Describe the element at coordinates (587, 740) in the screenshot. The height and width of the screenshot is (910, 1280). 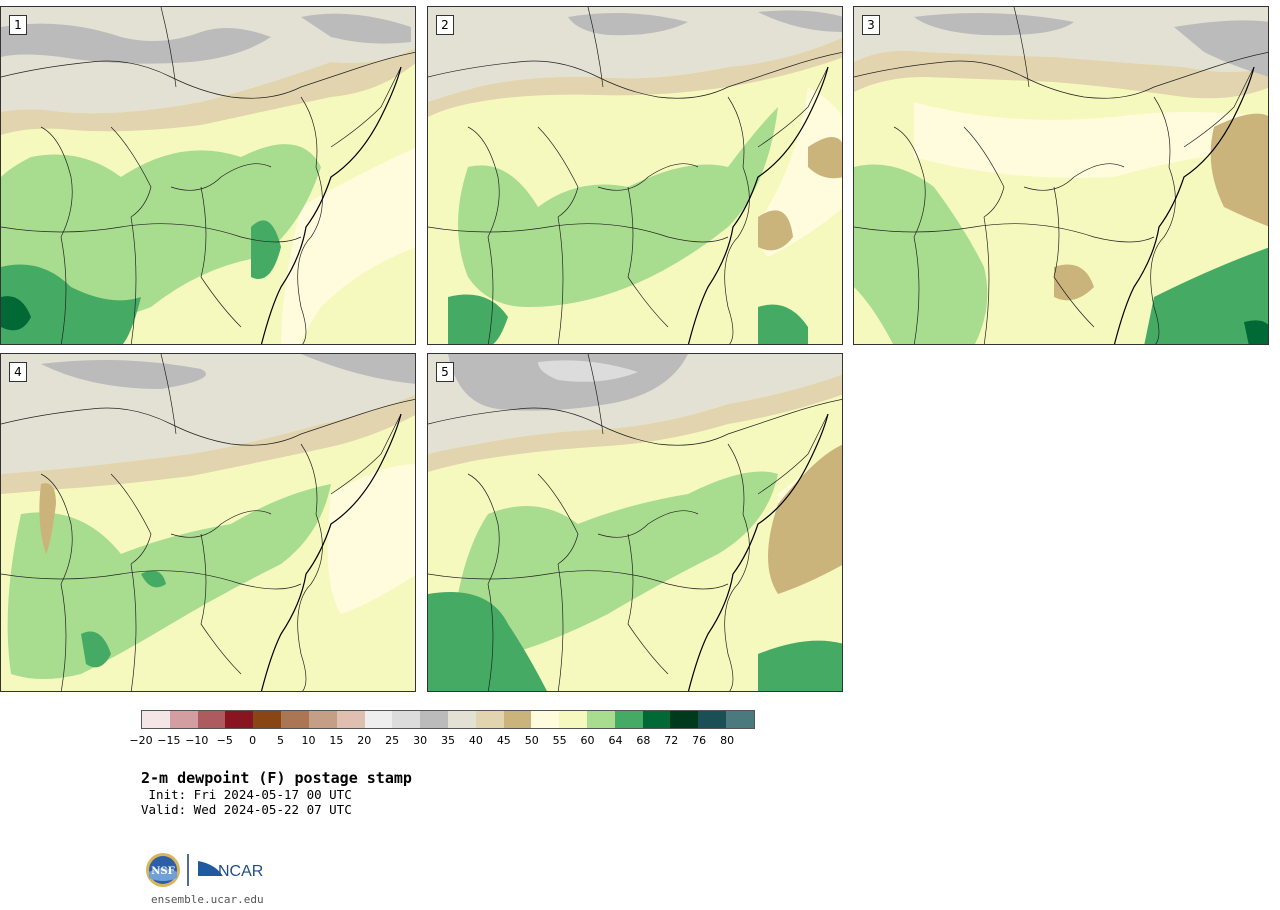
I see `colorbar-tick-label: 60` at that location.